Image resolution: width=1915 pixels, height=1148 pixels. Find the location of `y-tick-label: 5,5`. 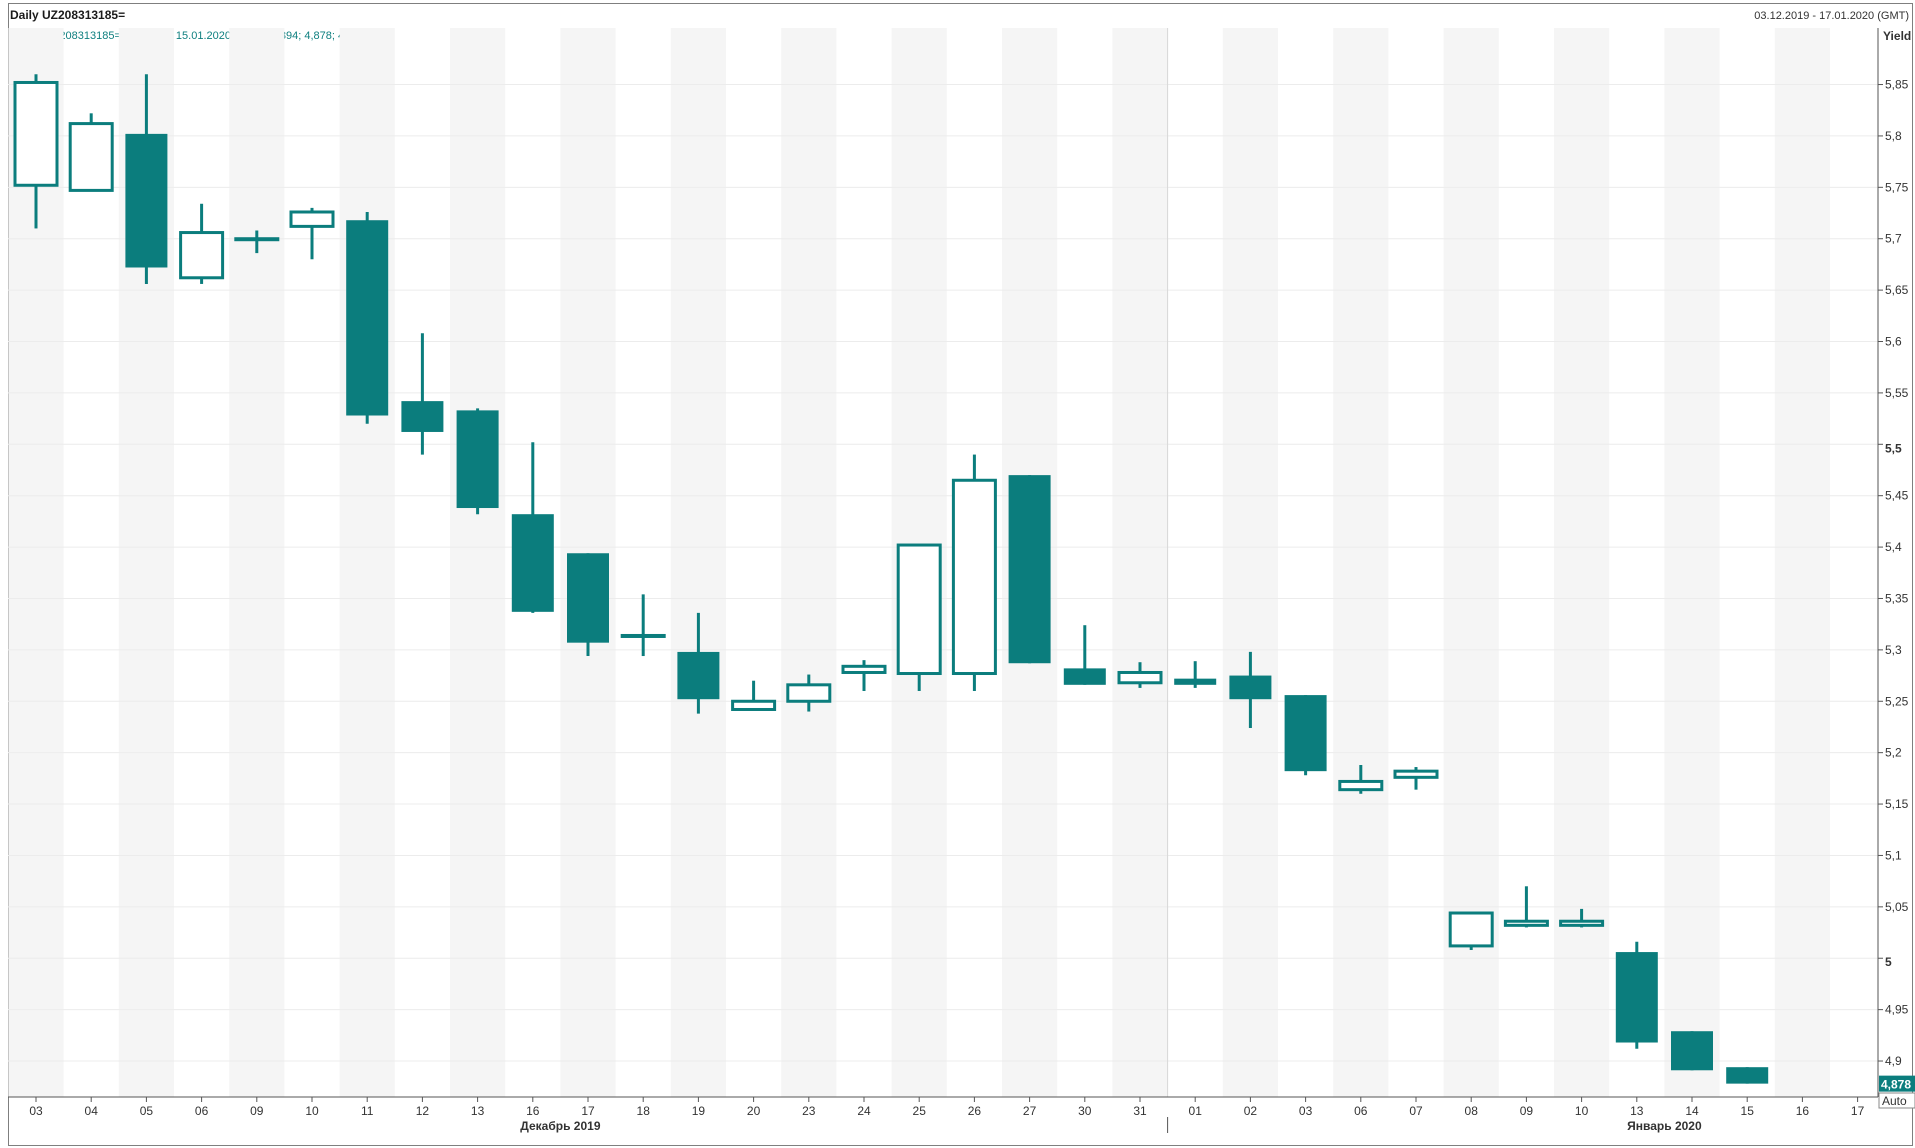

y-tick-label: 5,5 is located at coordinates (1893, 448).